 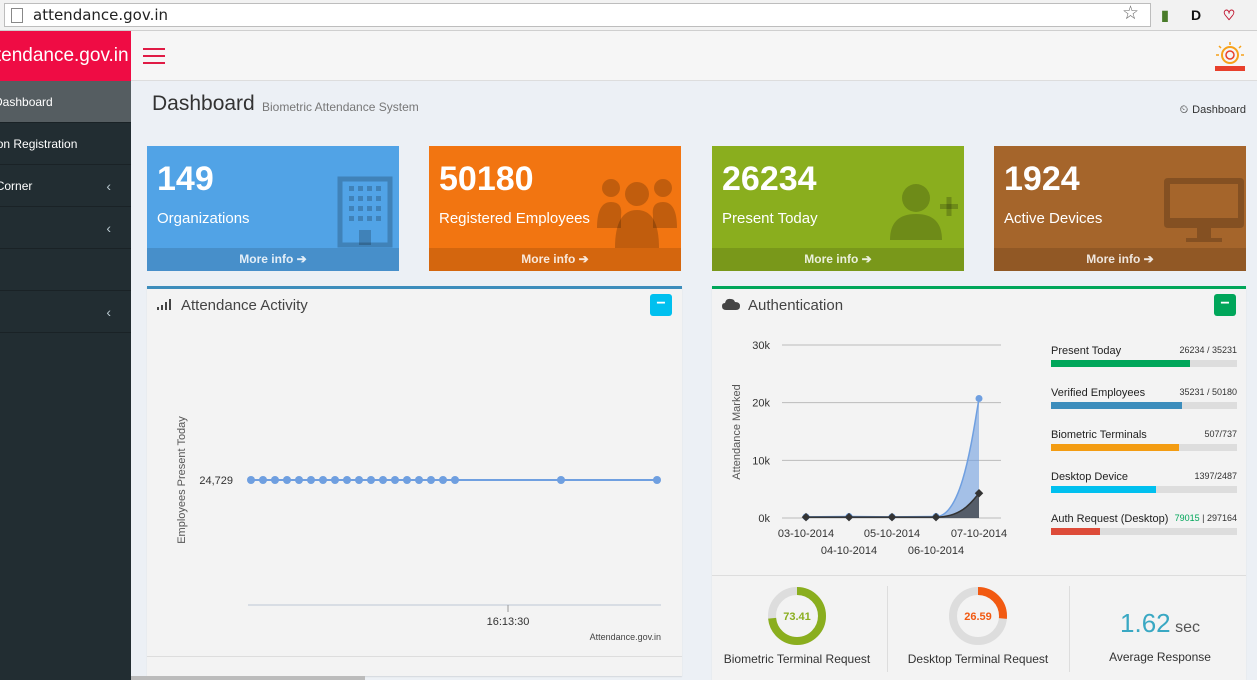 I want to click on browser-toolbar: attendance.gov.in ☆ ▮ D ♡, so click(x=628, y=15).